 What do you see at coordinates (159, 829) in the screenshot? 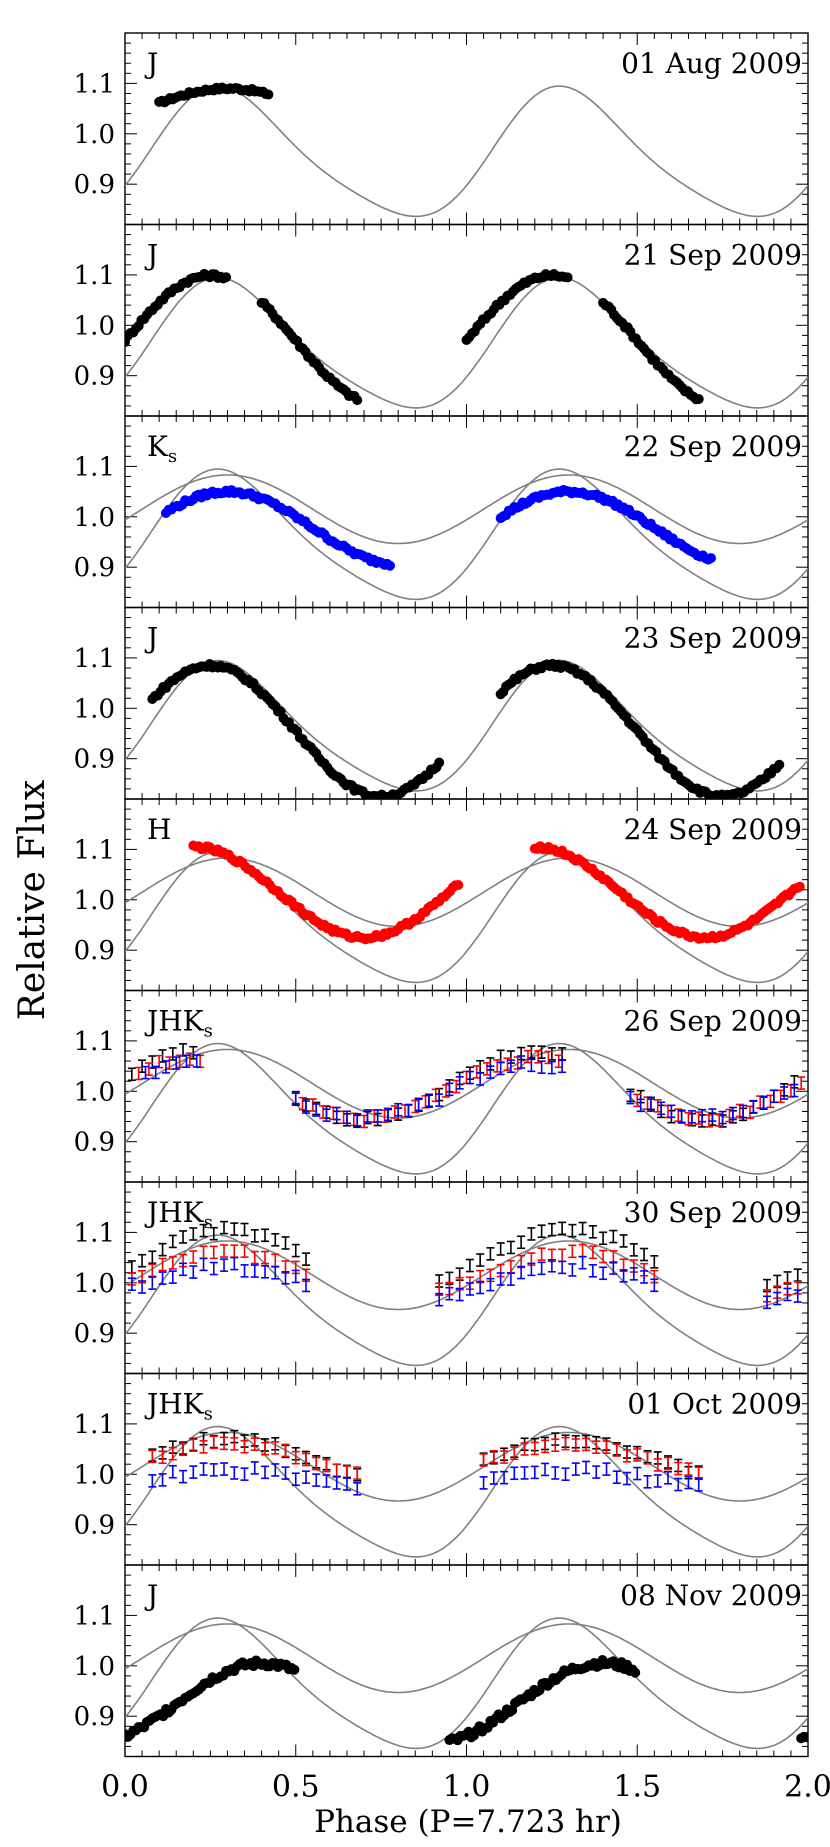
I see `band-label: H` at bounding box center [159, 829].